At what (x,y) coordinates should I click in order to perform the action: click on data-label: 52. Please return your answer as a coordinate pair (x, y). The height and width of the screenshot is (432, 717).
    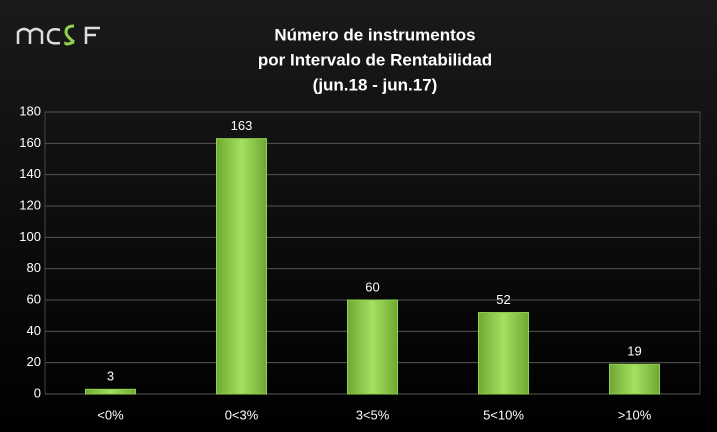
    Looking at the image, I should click on (503, 299).